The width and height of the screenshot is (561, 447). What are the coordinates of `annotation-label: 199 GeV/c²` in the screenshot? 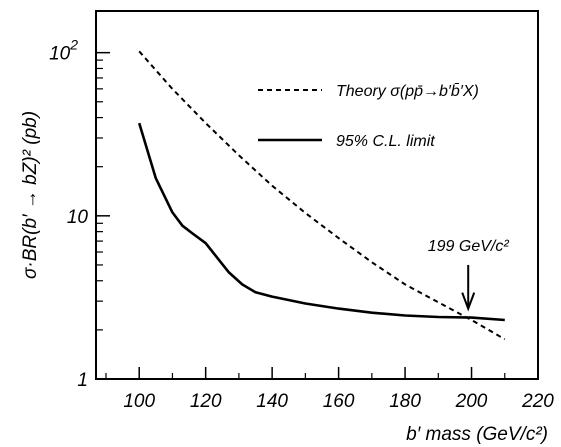 It's located at (469, 246).